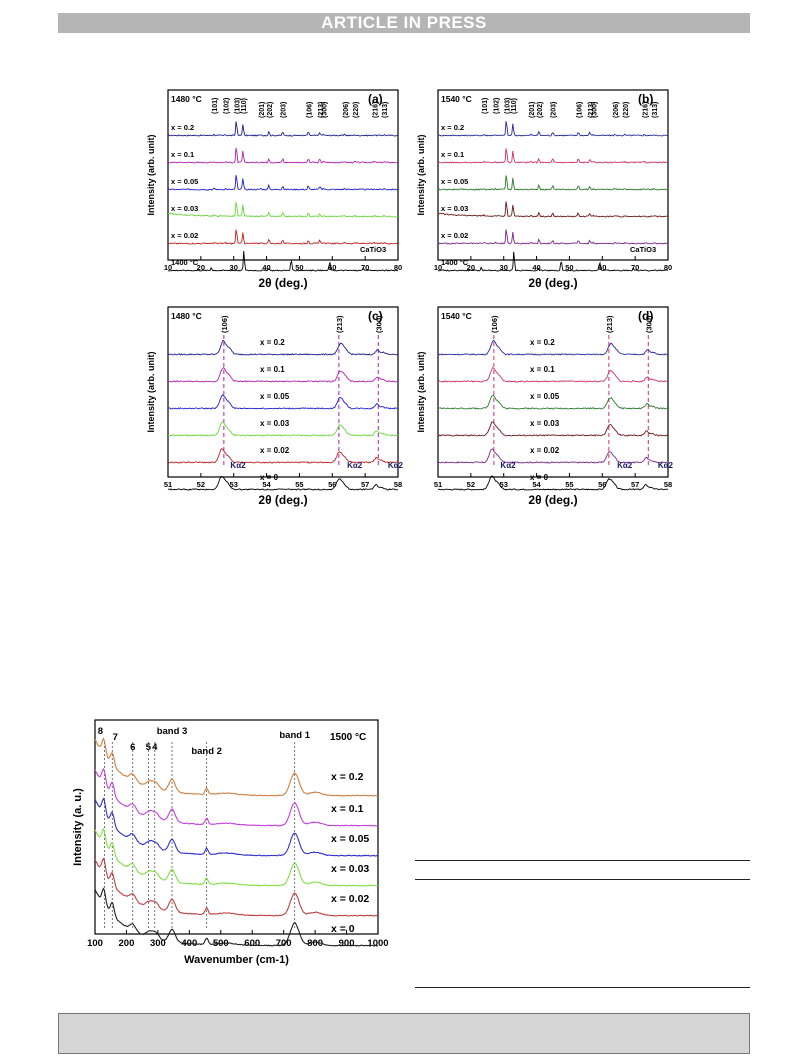 The image size is (793, 1057). What do you see at coordinates (348, 737) in the screenshot?
I see `temperature-label: 1500 °C` at bounding box center [348, 737].